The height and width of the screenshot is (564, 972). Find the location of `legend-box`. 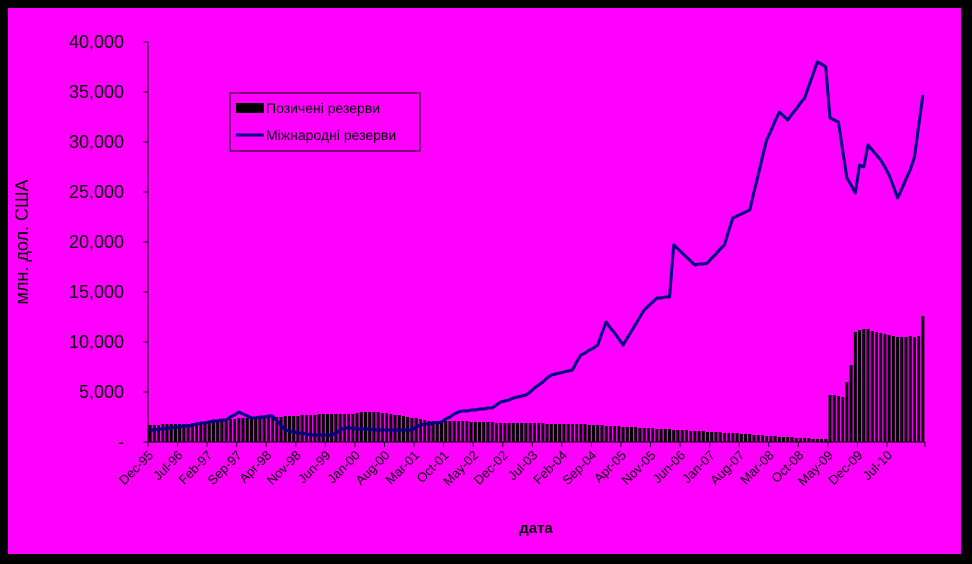

legend-box is located at coordinates (325, 122).